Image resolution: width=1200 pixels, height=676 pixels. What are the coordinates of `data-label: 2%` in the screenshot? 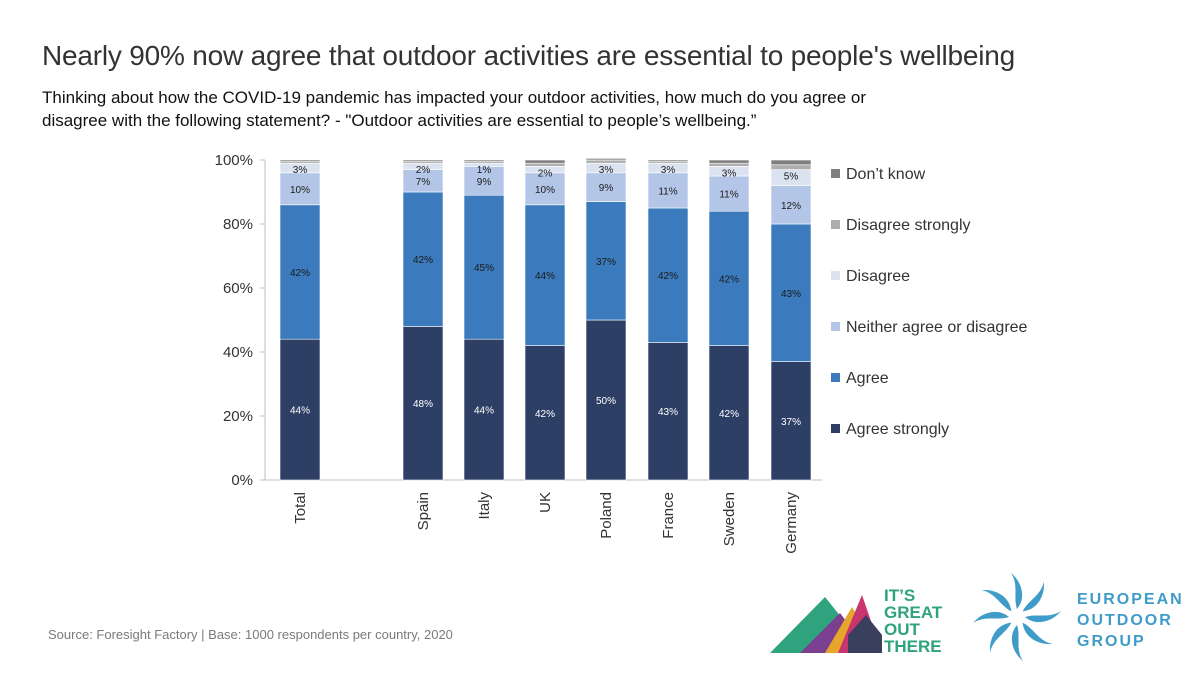 It's located at (423, 170).